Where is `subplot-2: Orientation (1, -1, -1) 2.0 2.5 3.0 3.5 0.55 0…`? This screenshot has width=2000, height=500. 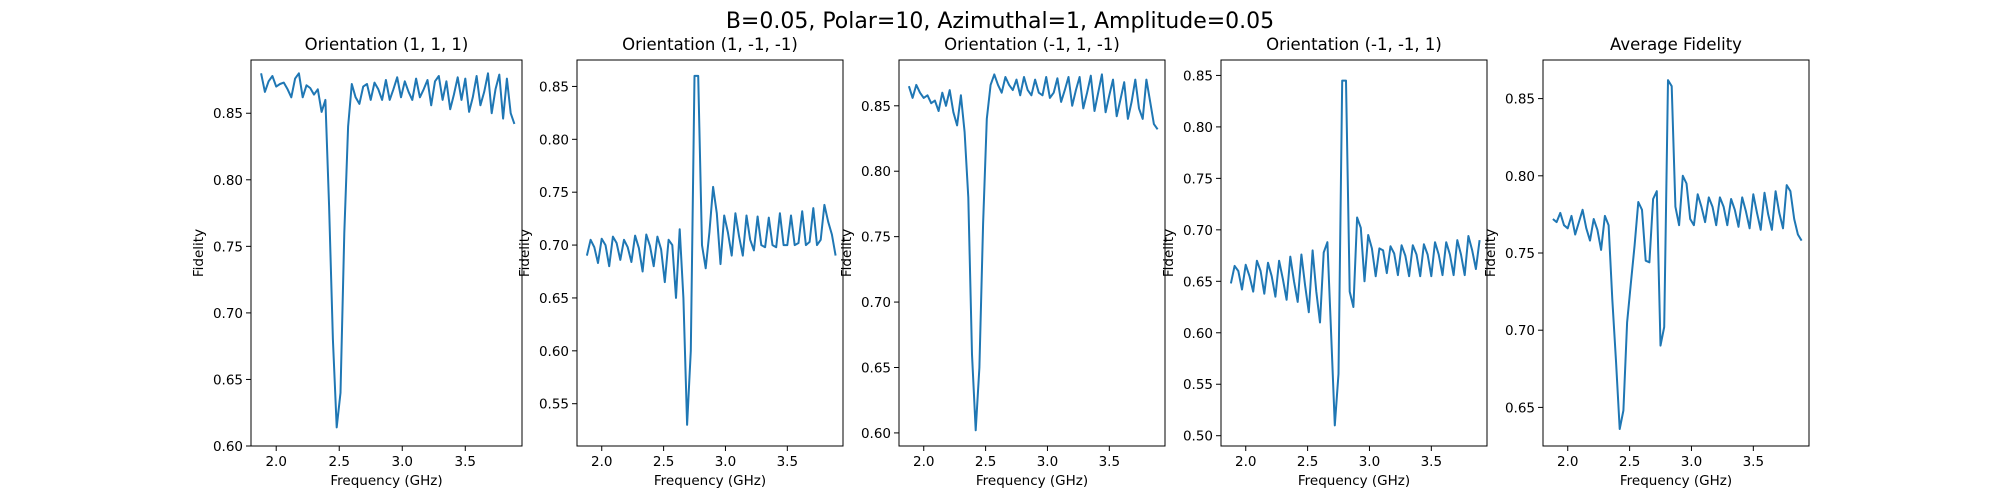
subplot-2: Orientation (1, -1, -1) 2.0 2.5 3.0 3.5 0.55 0… is located at coordinates (680, 262).